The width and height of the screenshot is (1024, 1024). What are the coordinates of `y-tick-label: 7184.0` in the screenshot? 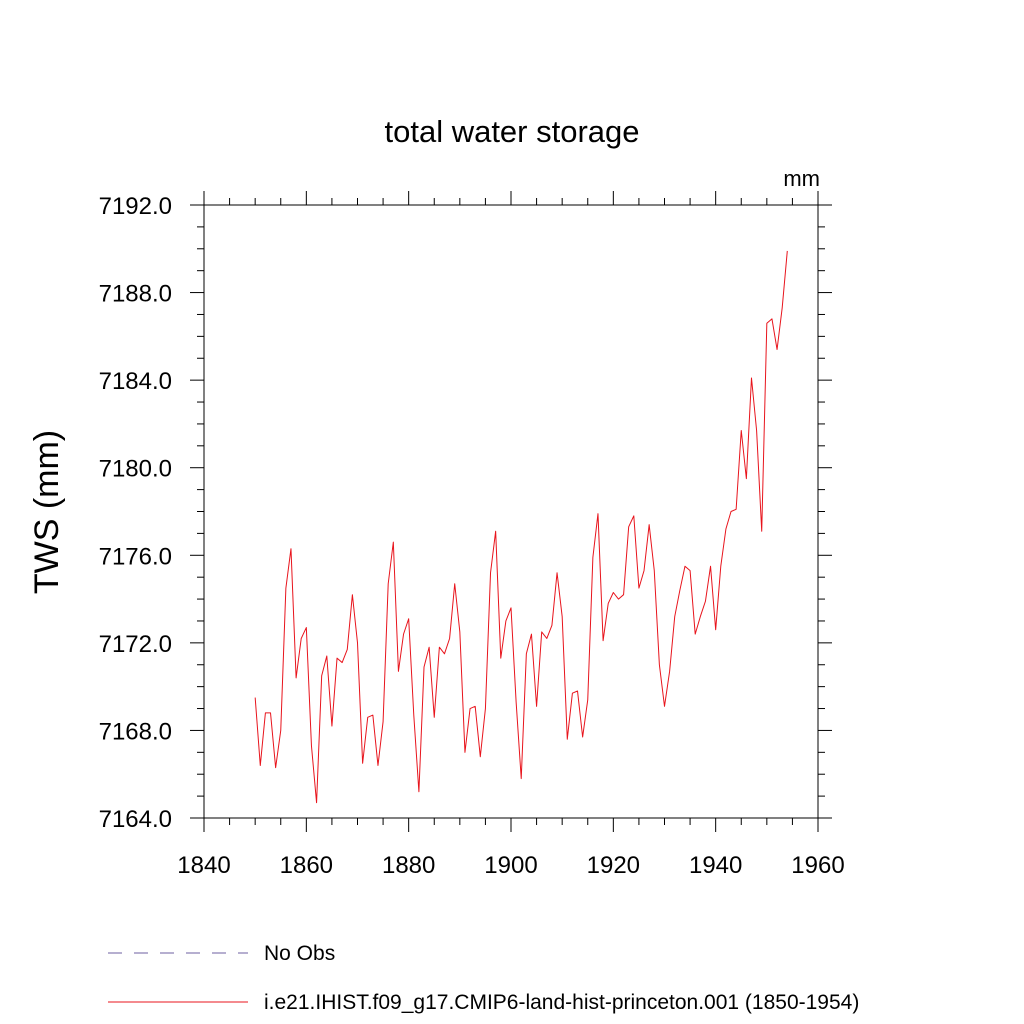 It's located at (135, 381).